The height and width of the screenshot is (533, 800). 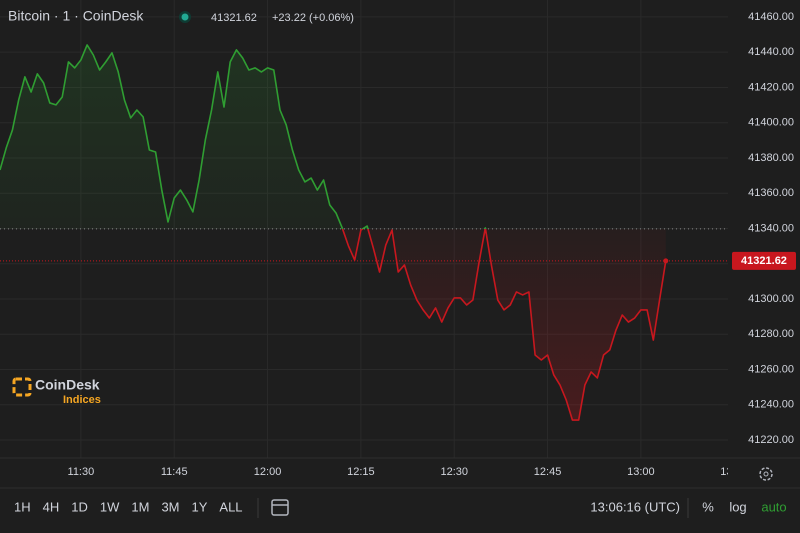 What do you see at coordinates (771, 158) in the screenshot?
I see `y-tick-label: 41380.00` at bounding box center [771, 158].